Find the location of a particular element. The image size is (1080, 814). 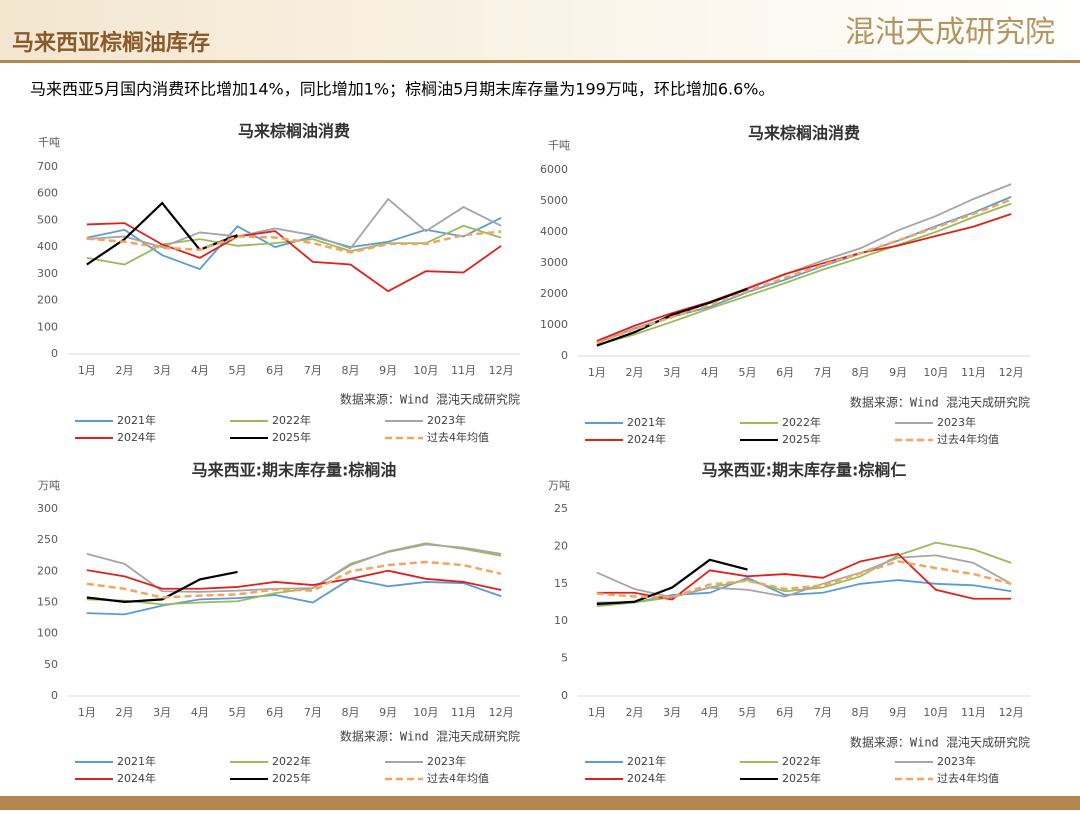

header-band is located at coordinates (540, 31).